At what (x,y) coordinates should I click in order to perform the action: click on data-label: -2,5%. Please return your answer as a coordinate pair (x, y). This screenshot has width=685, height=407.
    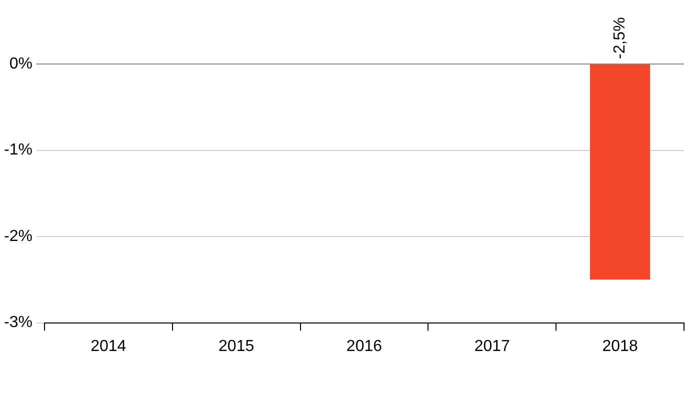
    Looking at the image, I should click on (619, 38).